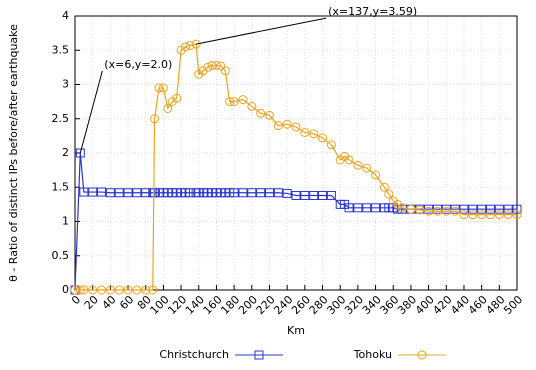 The image size is (536, 370). What do you see at coordinates (296, 330) in the screenshot?
I see `x-axis-label: Km` at bounding box center [296, 330].